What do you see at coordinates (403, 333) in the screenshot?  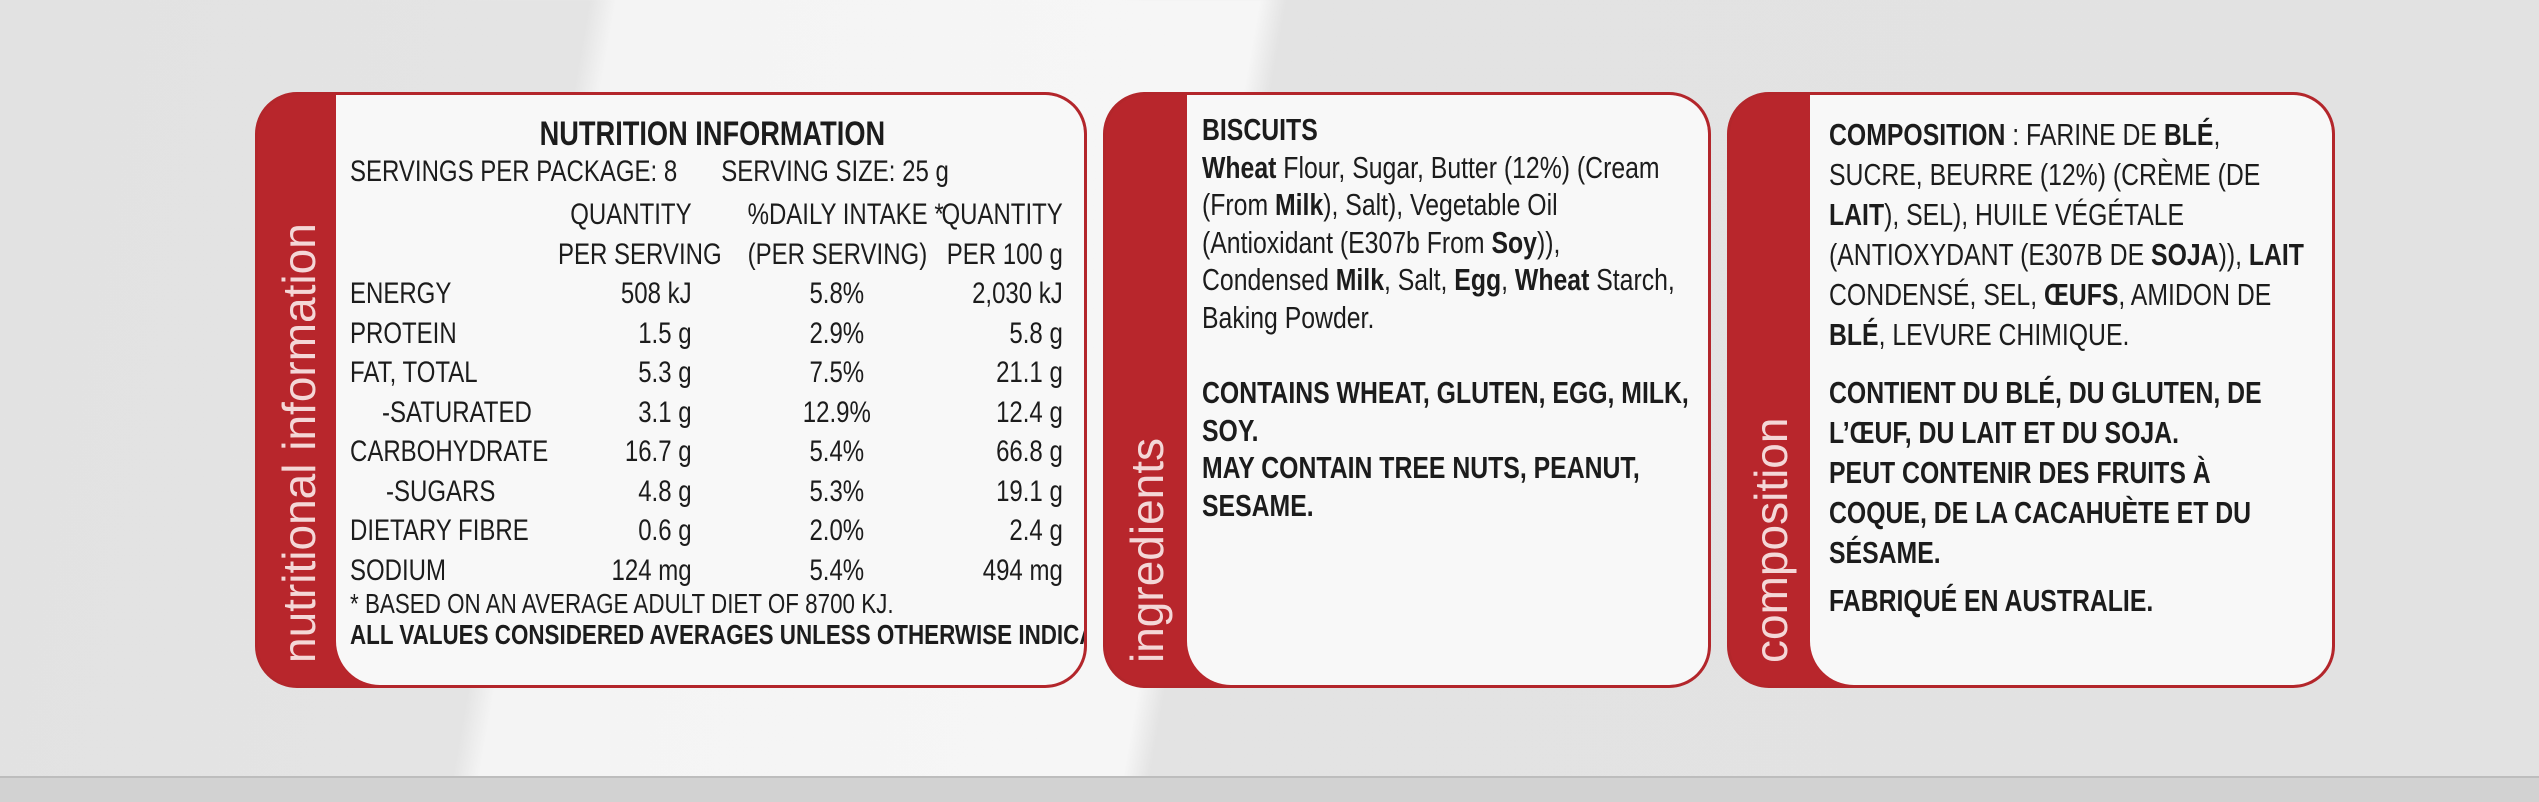 I see `nutrient-name: PROTEIN` at bounding box center [403, 333].